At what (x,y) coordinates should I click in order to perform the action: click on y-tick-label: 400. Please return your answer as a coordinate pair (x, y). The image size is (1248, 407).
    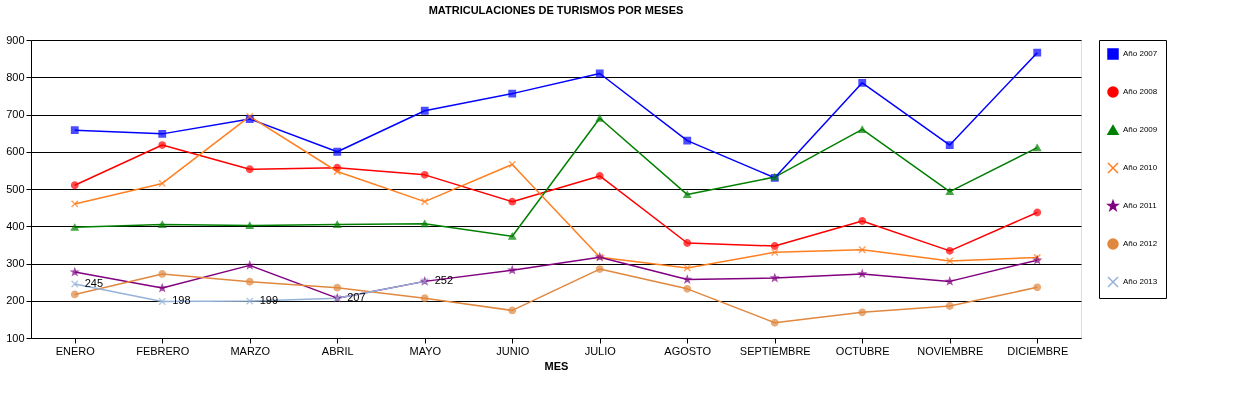
    Looking at the image, I should click on (15, 225).